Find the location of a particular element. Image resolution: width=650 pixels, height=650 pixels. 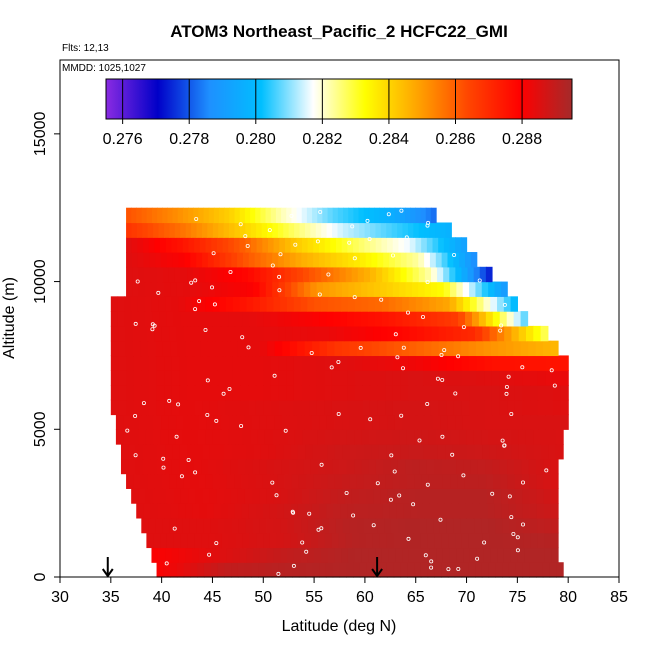

colorbar-tick-label: 0.282 is located at coordinates (322, 139).